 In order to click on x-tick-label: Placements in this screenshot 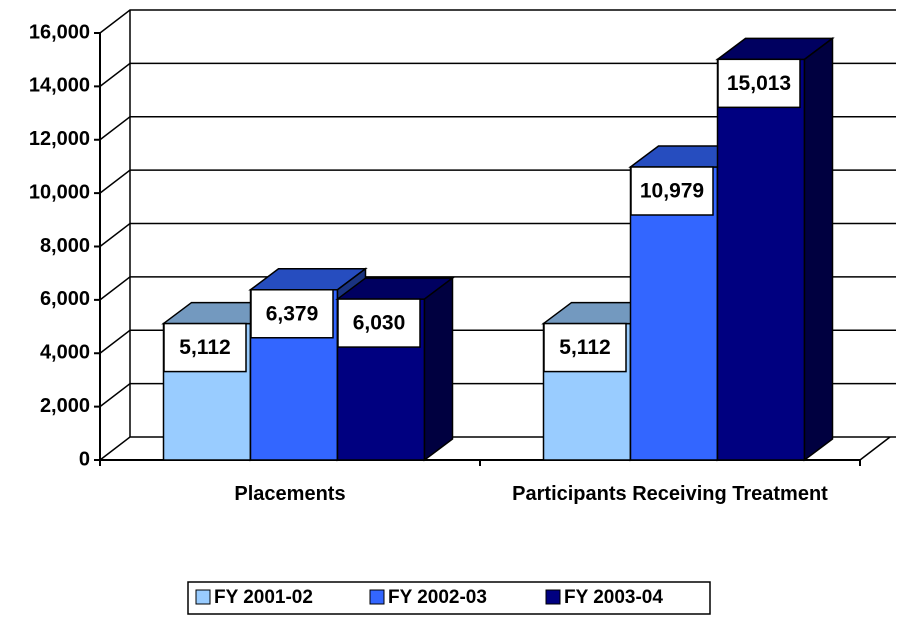, I will do `click(290, 494)`.